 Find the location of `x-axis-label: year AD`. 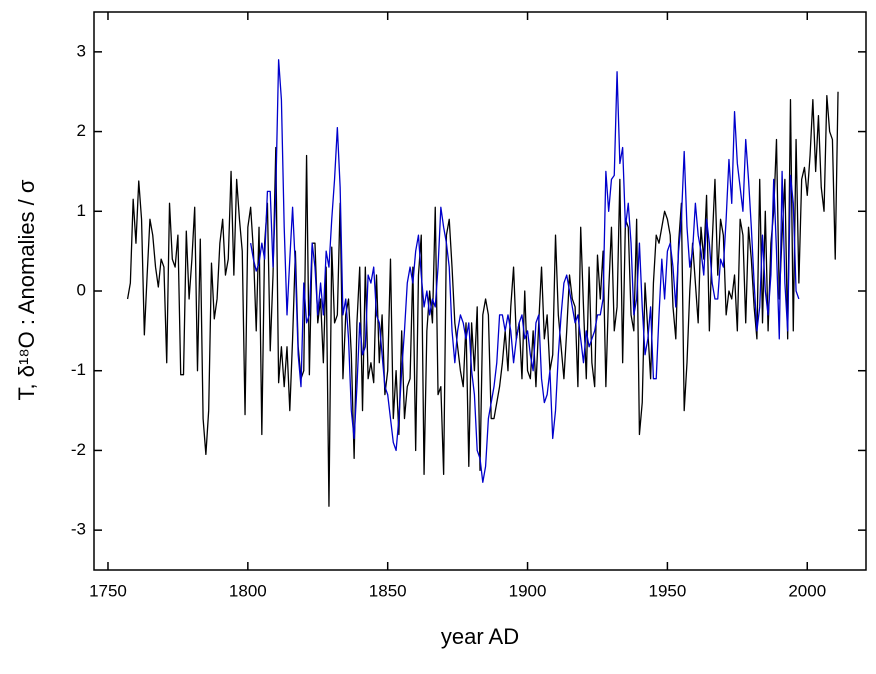

x-axis-label: year AD is located at coordinates (480, 636).